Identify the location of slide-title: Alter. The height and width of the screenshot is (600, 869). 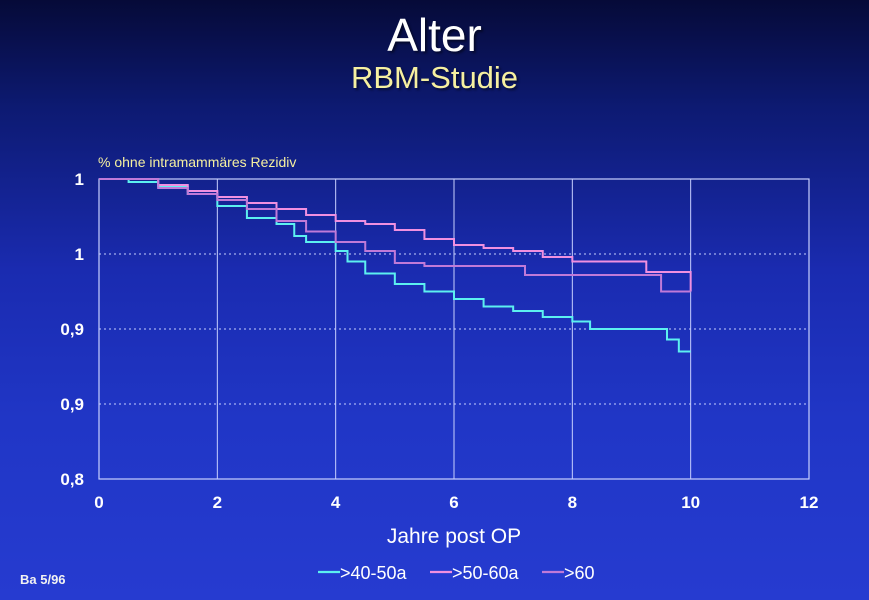
(434, 35).